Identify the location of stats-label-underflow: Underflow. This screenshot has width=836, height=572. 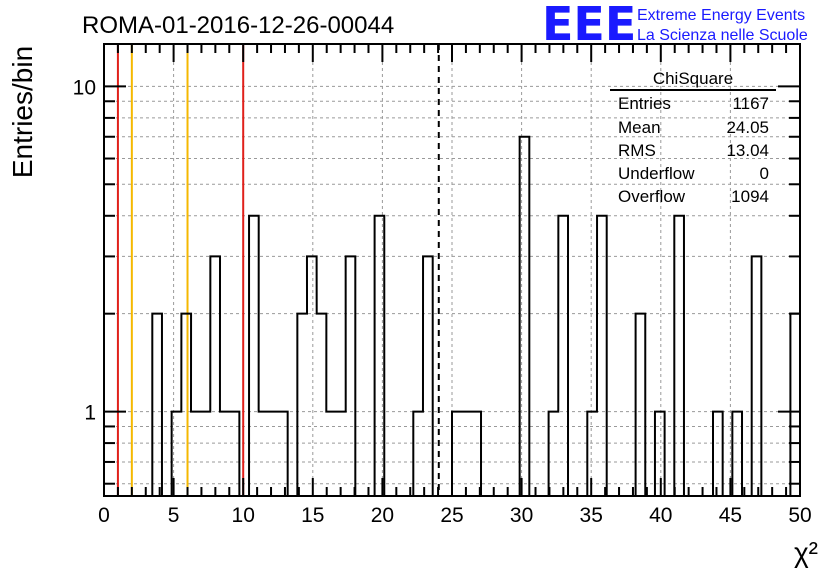
(656, 173).